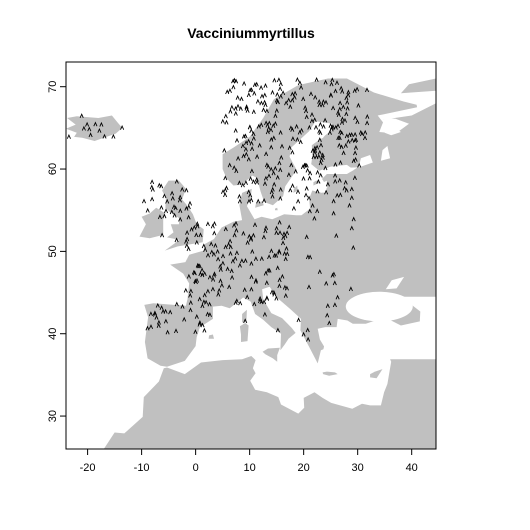 The width and height of the screenshot is (530, 530). I want to click on x-tick-label-30: 30, so click(358, 468).